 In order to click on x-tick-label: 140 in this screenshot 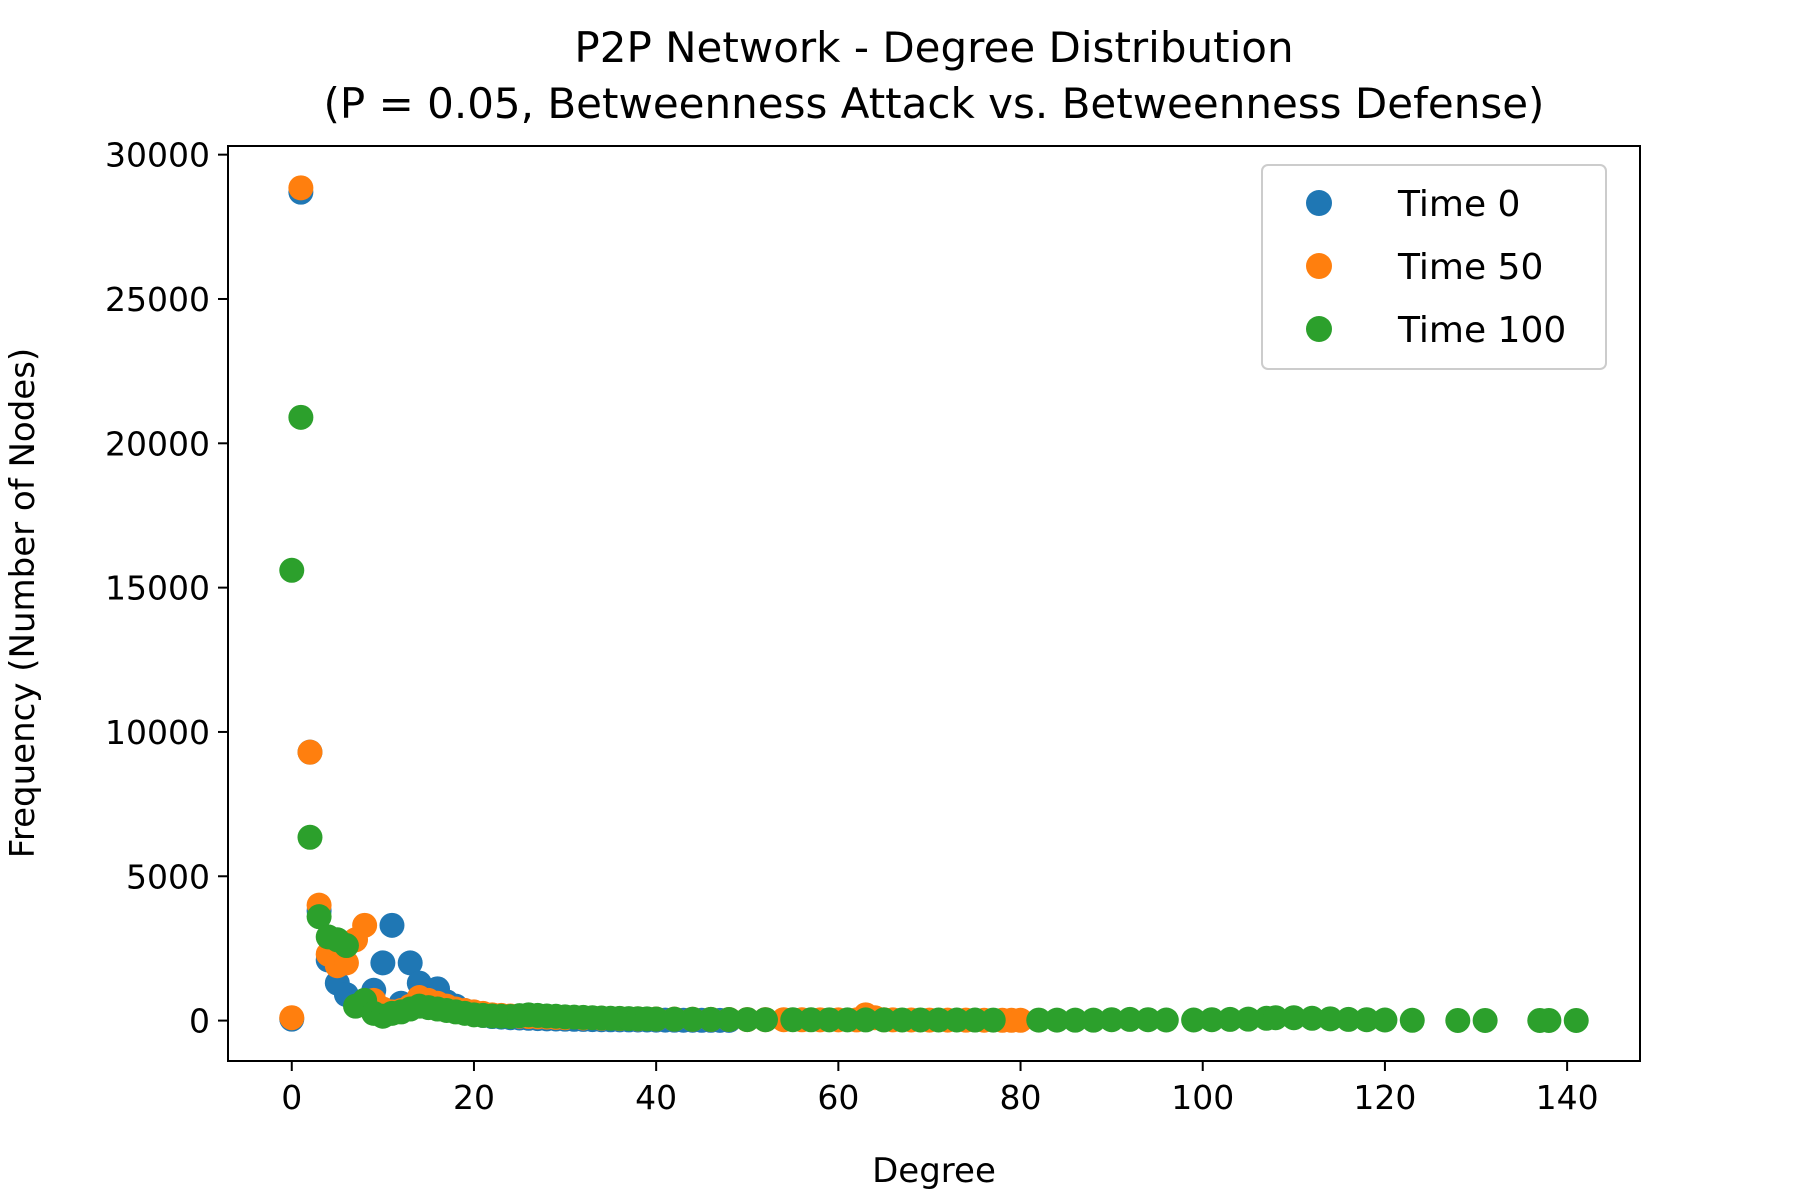, I will do `click(1567, 1097)`.